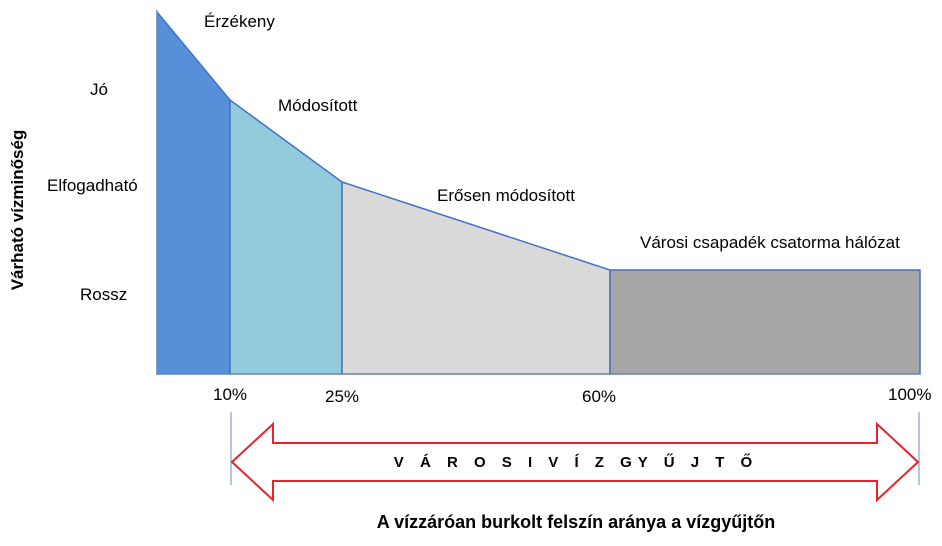  I want to click on y-level-good: Jó, so click(99, 89).